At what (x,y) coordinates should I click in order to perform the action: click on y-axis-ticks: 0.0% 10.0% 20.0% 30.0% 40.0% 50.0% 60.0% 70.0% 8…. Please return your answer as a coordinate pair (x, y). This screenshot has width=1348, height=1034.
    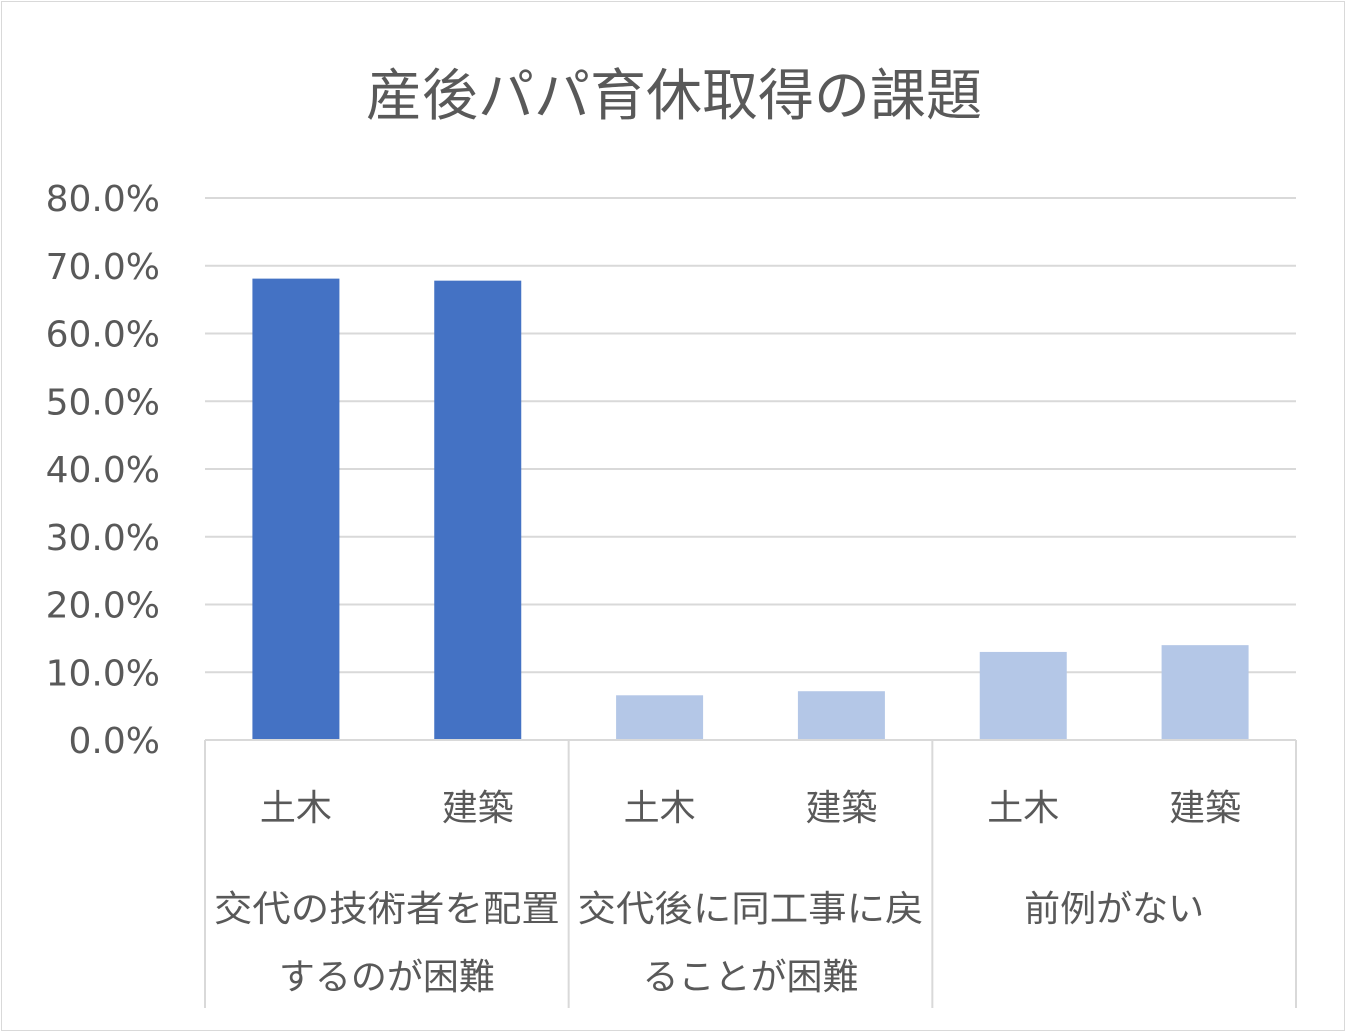
    Looking at the image, I should click on (103, 470).